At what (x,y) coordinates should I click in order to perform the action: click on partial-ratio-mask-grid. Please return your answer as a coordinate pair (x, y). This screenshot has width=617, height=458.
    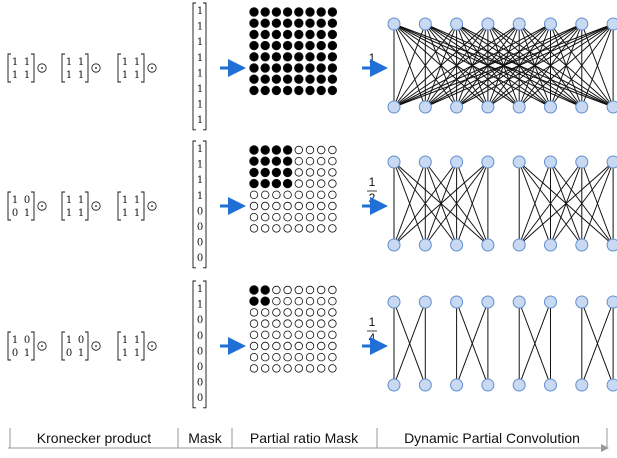
    Looking at the image, I should click on (293, 189).